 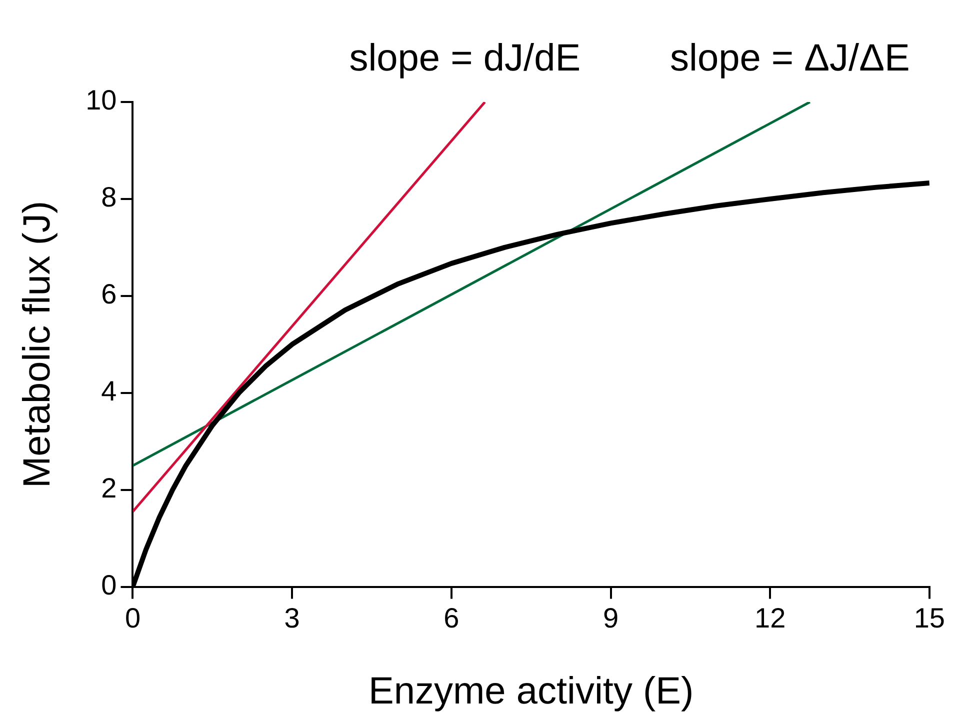 I want to click on y-tick-label: 4, so click(x=109, y=391).